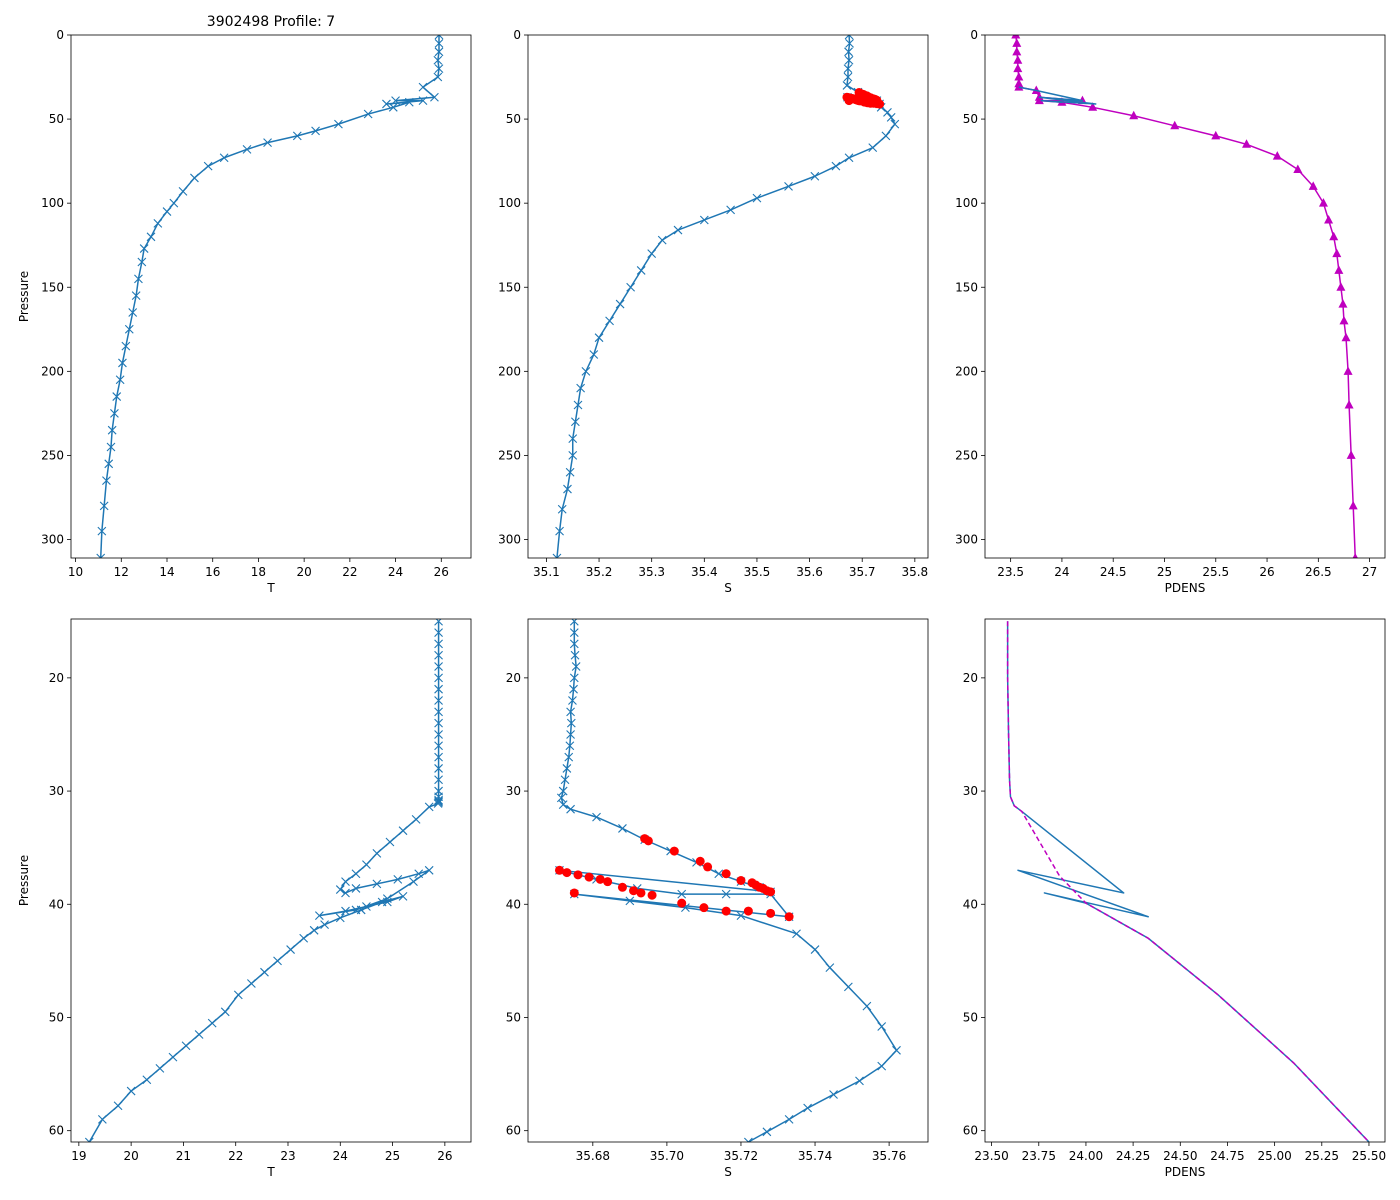 This screenshot has width=1400, height=1200. What do you see at coordinates (517, 35) in the screenshot?
I see `y-tick-label: 0` at bounding box center [517, 35].